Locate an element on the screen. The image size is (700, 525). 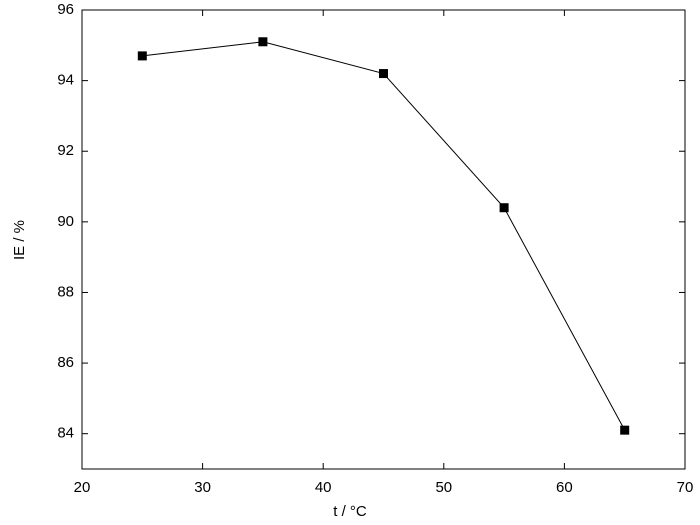
y-tick-label: 88 is located at coordinates (65, 291).